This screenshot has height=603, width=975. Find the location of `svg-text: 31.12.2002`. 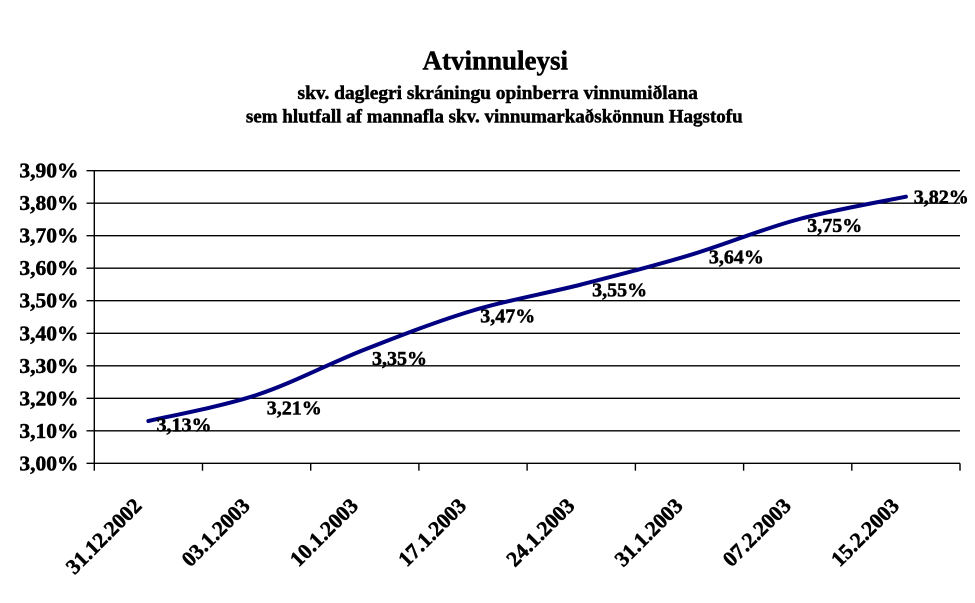

svg-text: 31.12.2002 is located at coordinates (103, 536).